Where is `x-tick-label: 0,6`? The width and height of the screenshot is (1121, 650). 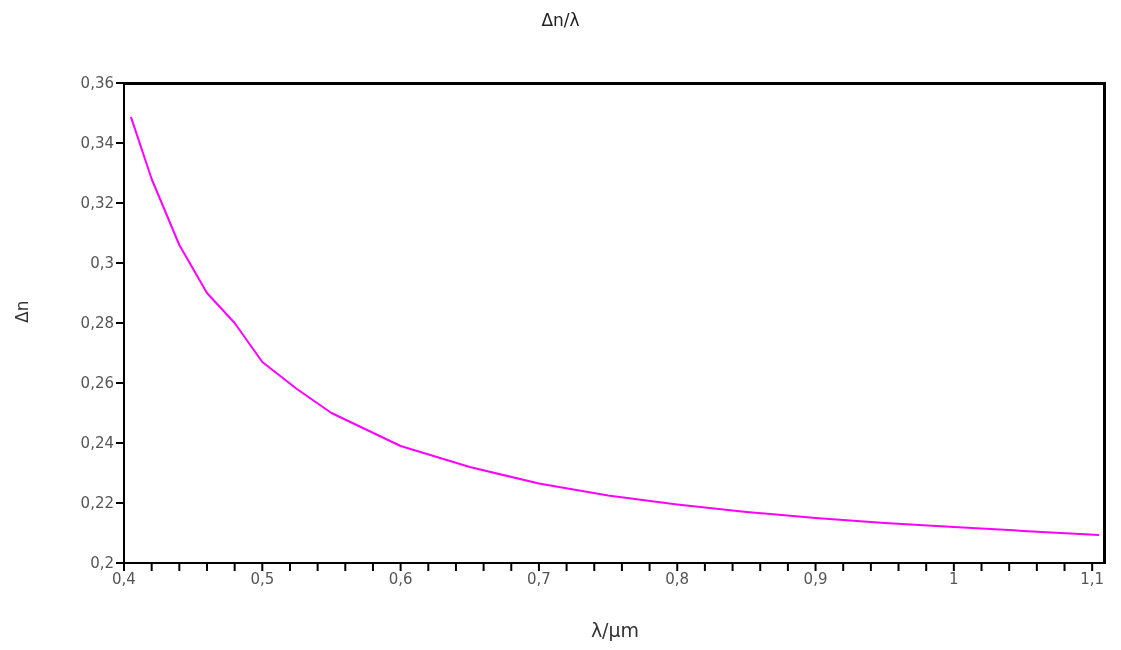
x-tick-label: 0,6 is located at coordinates (400, 578).